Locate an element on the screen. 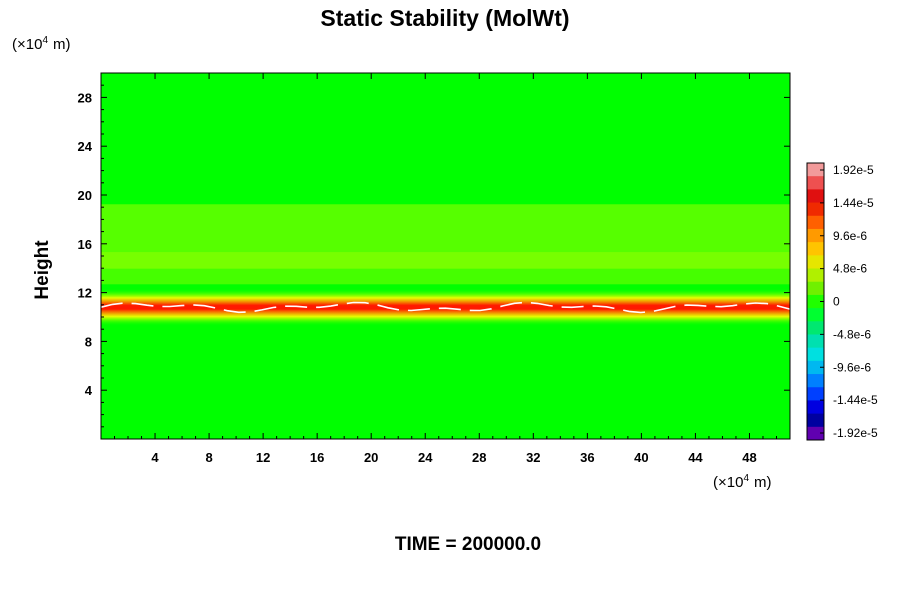  colorbar-tick-label: -4.8e-6 is located at coordinates (852, 334).